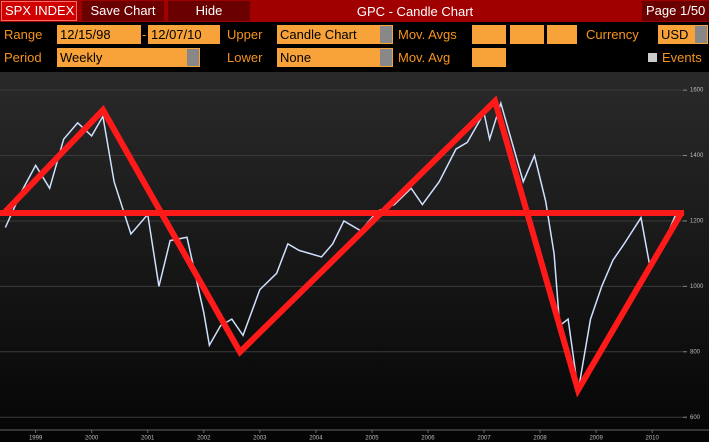  What do you see at coordinates (318, 34) in the screenshot?
I see `upper-value: Candle Chart` at bounding box center [318, 34].